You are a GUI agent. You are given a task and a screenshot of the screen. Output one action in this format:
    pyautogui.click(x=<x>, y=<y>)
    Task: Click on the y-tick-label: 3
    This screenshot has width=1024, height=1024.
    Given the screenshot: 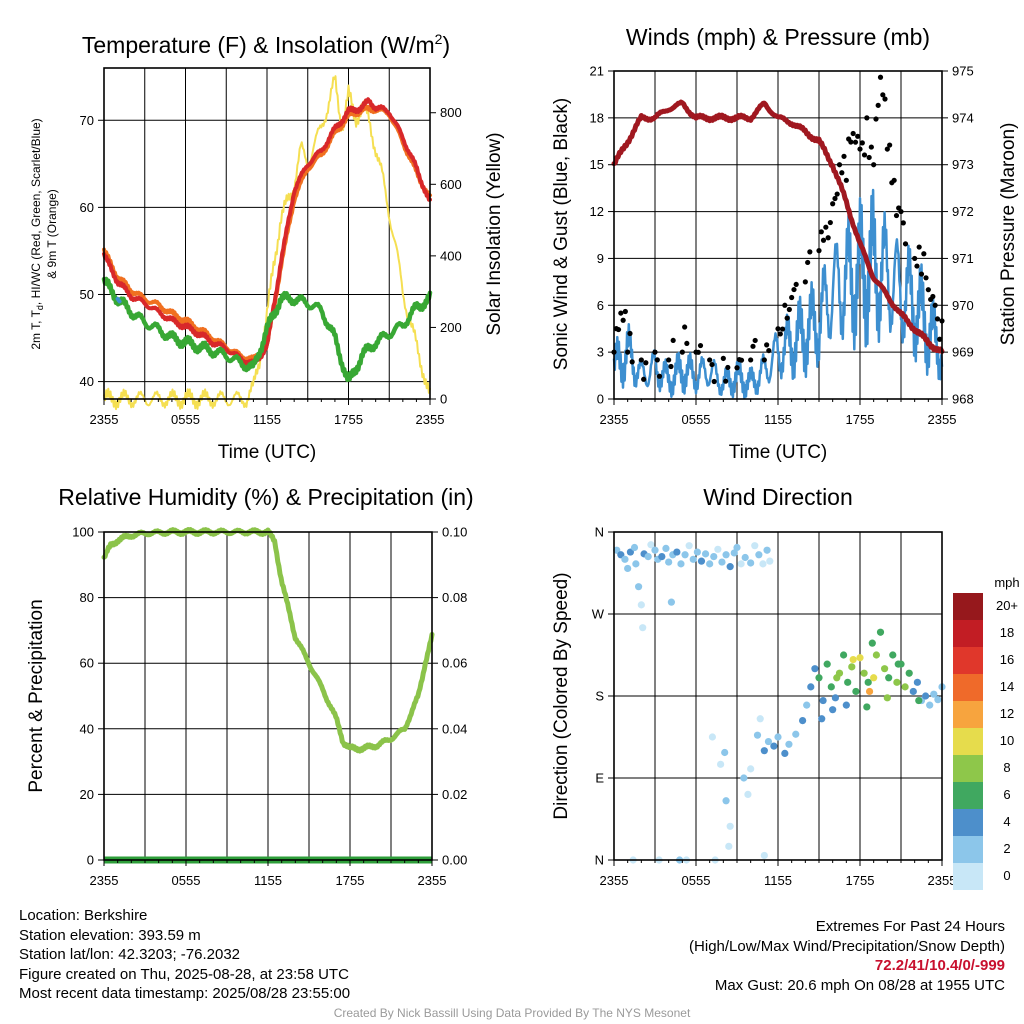 What is the action you would take?
    pyautogui.click(x=600, y=352)
    